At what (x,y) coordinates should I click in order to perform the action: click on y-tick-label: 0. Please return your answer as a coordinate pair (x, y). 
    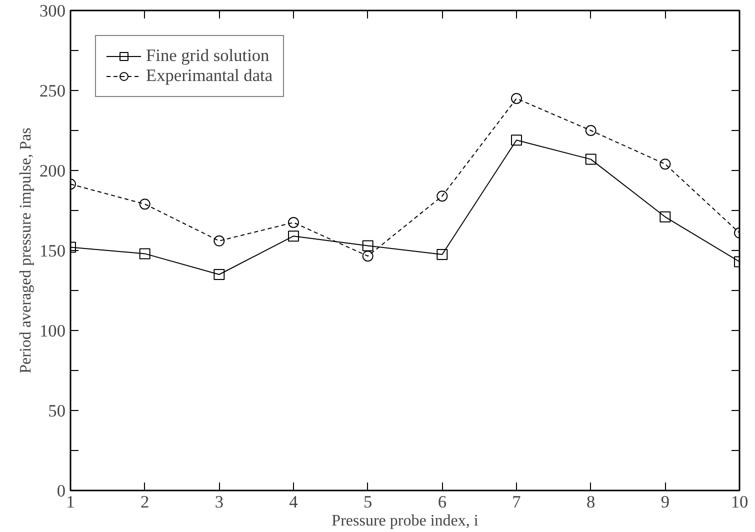
    Looking at the image, I should click on (61, 491).